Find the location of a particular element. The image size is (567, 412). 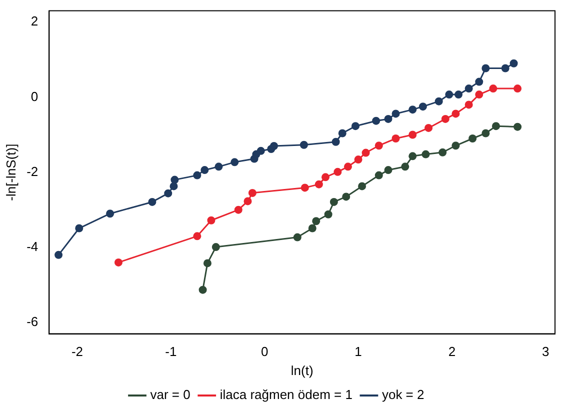

x-tick-label: 1 is located at coordinates (358, 352).